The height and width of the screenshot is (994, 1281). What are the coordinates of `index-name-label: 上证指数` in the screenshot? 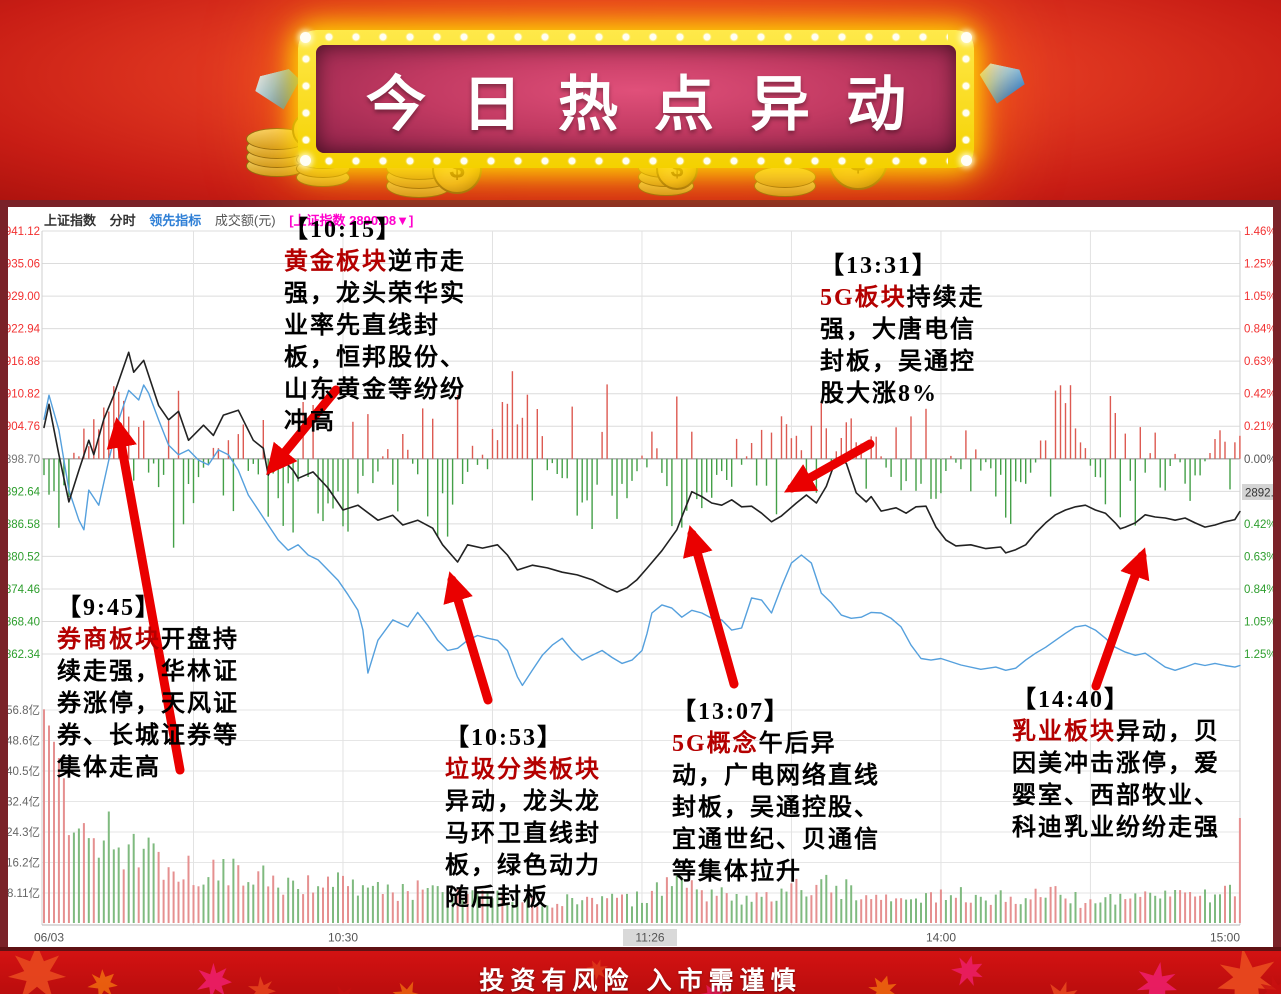 It's located at (70, 220).